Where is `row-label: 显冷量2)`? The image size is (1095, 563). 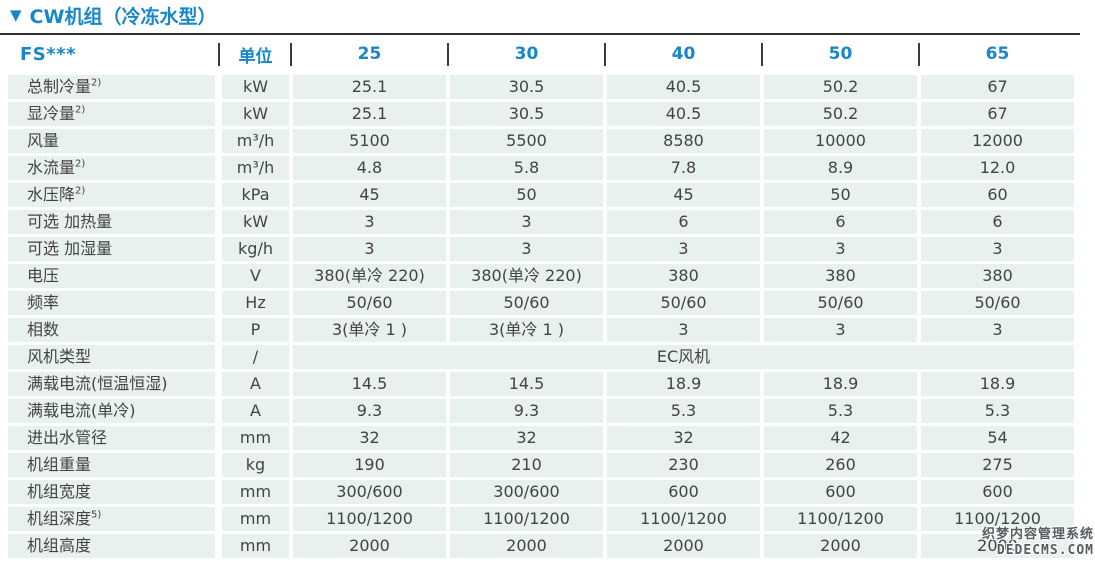
row-label: 显冷量2) is located at coordinates (111, 114).